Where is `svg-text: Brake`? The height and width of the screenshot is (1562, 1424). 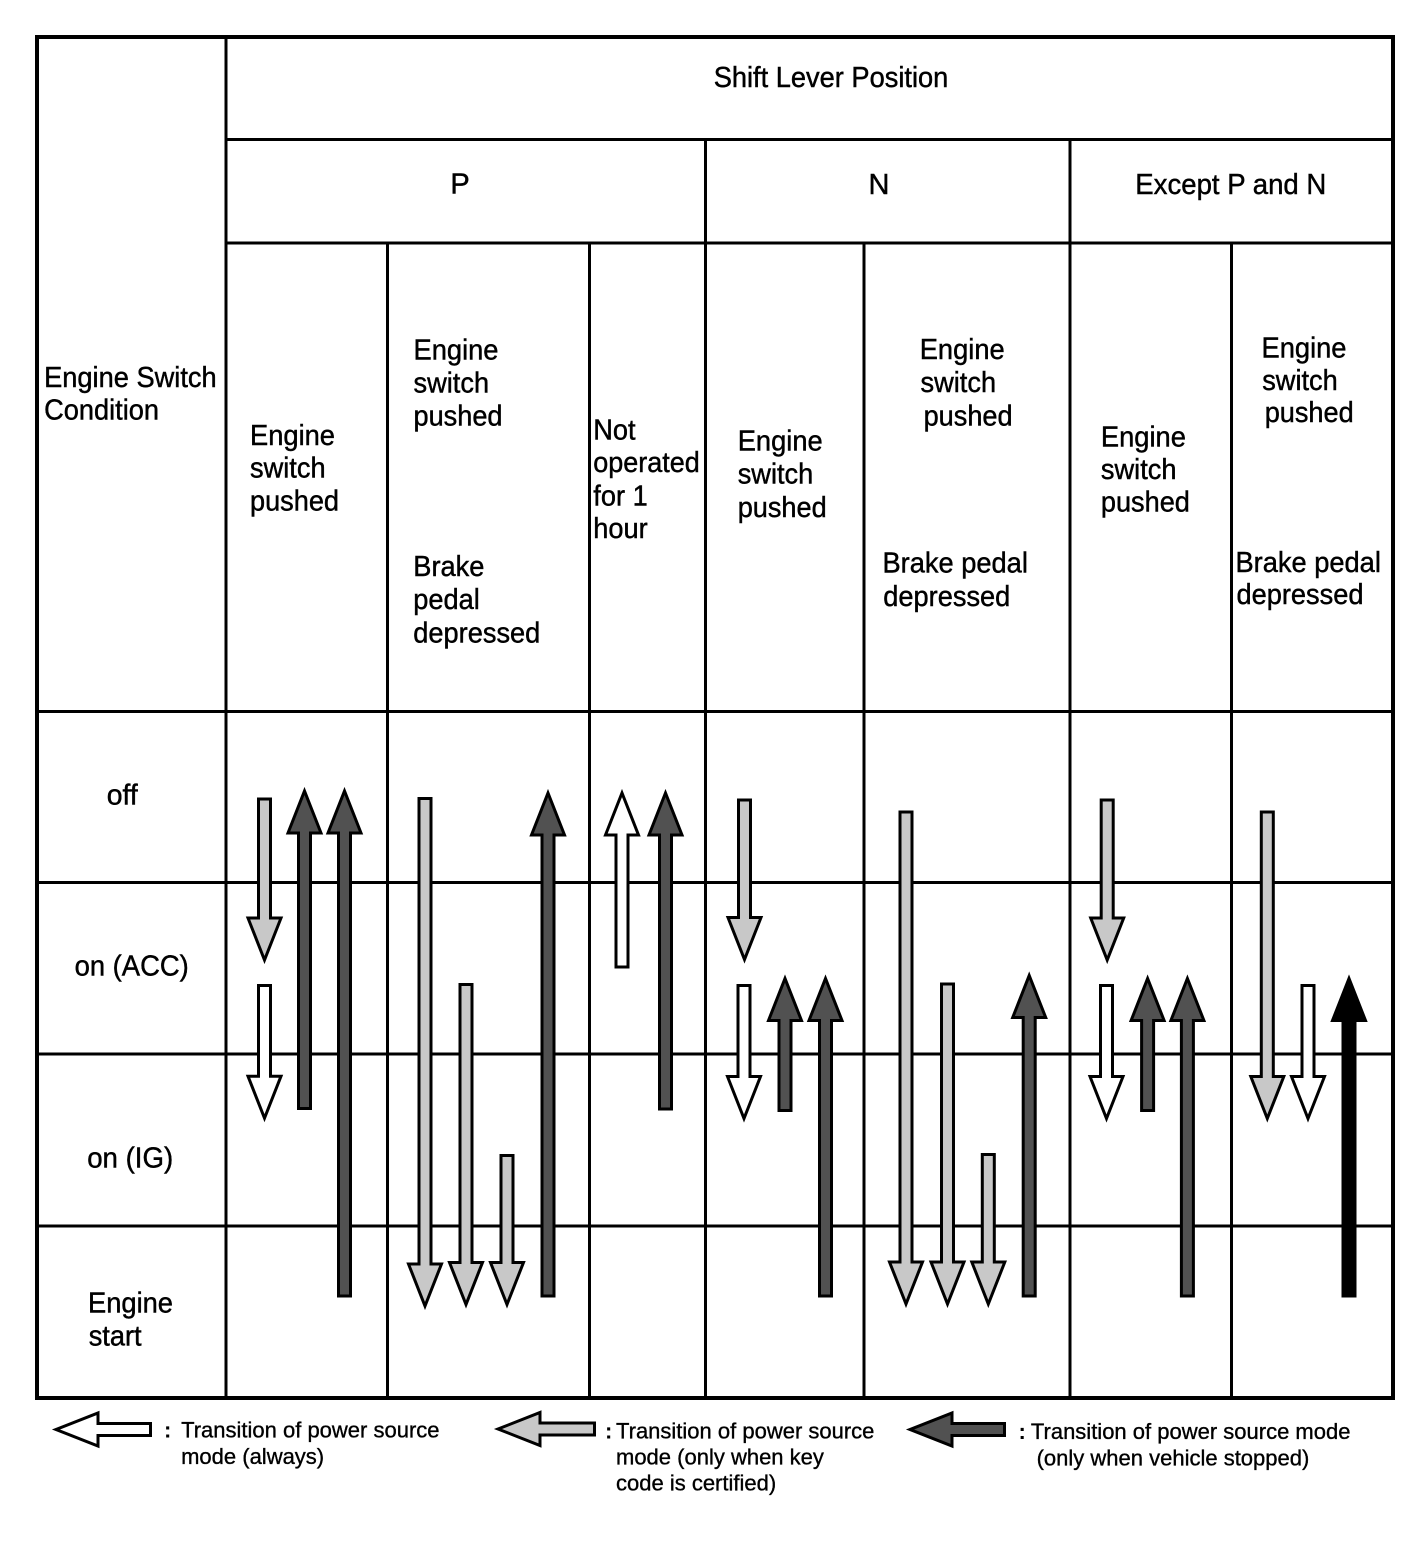 svg-text: Brake is located at coordinates (448, 567).